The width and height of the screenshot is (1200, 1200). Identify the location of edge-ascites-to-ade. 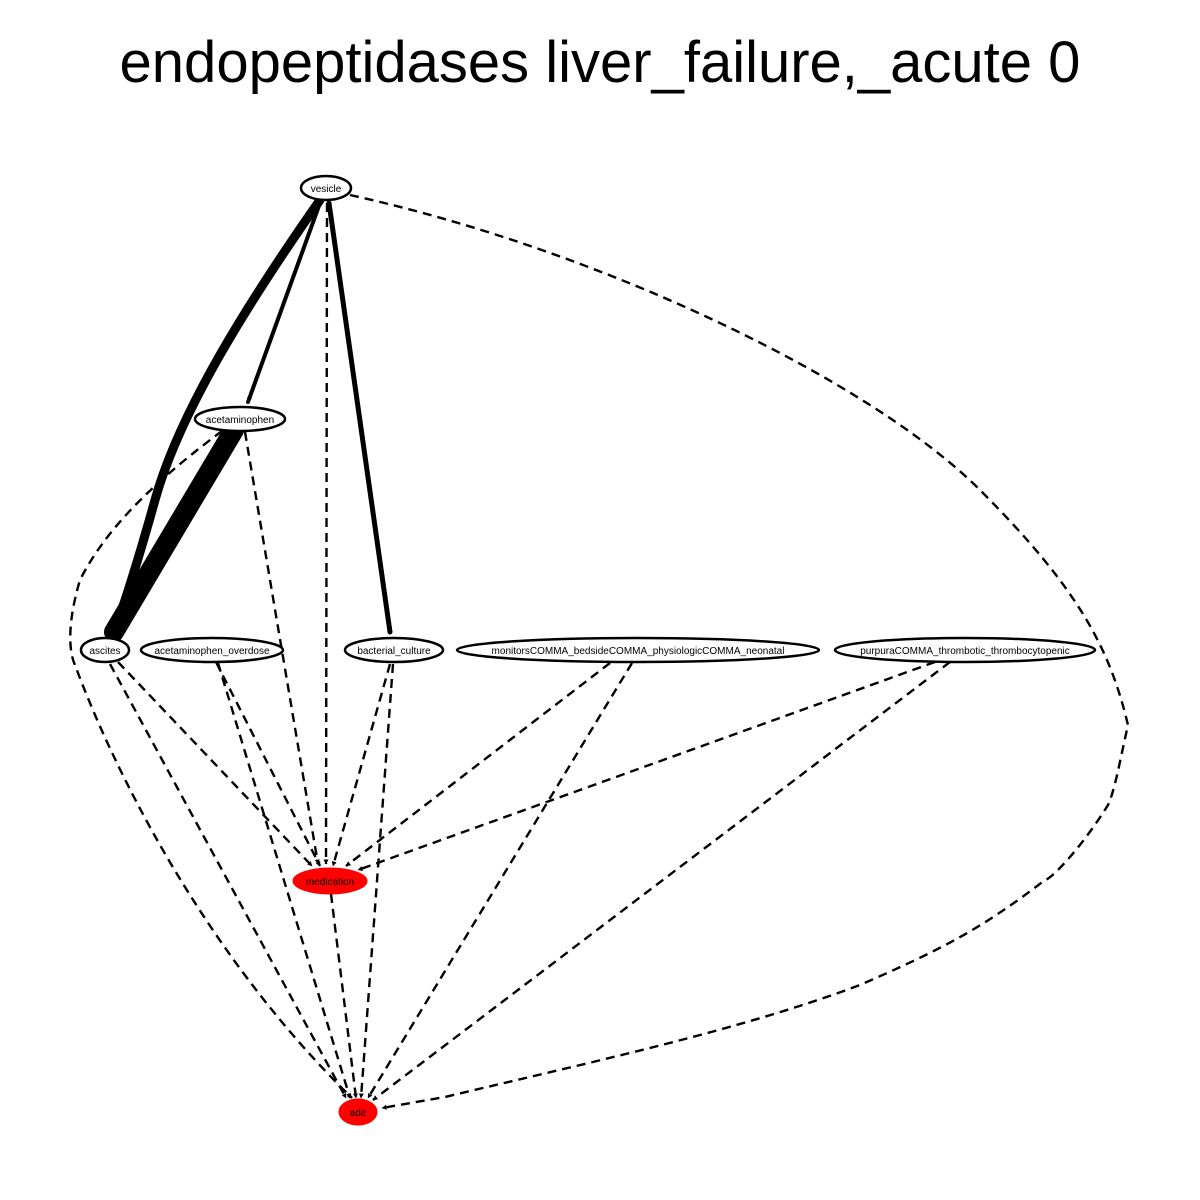
(228, 881).